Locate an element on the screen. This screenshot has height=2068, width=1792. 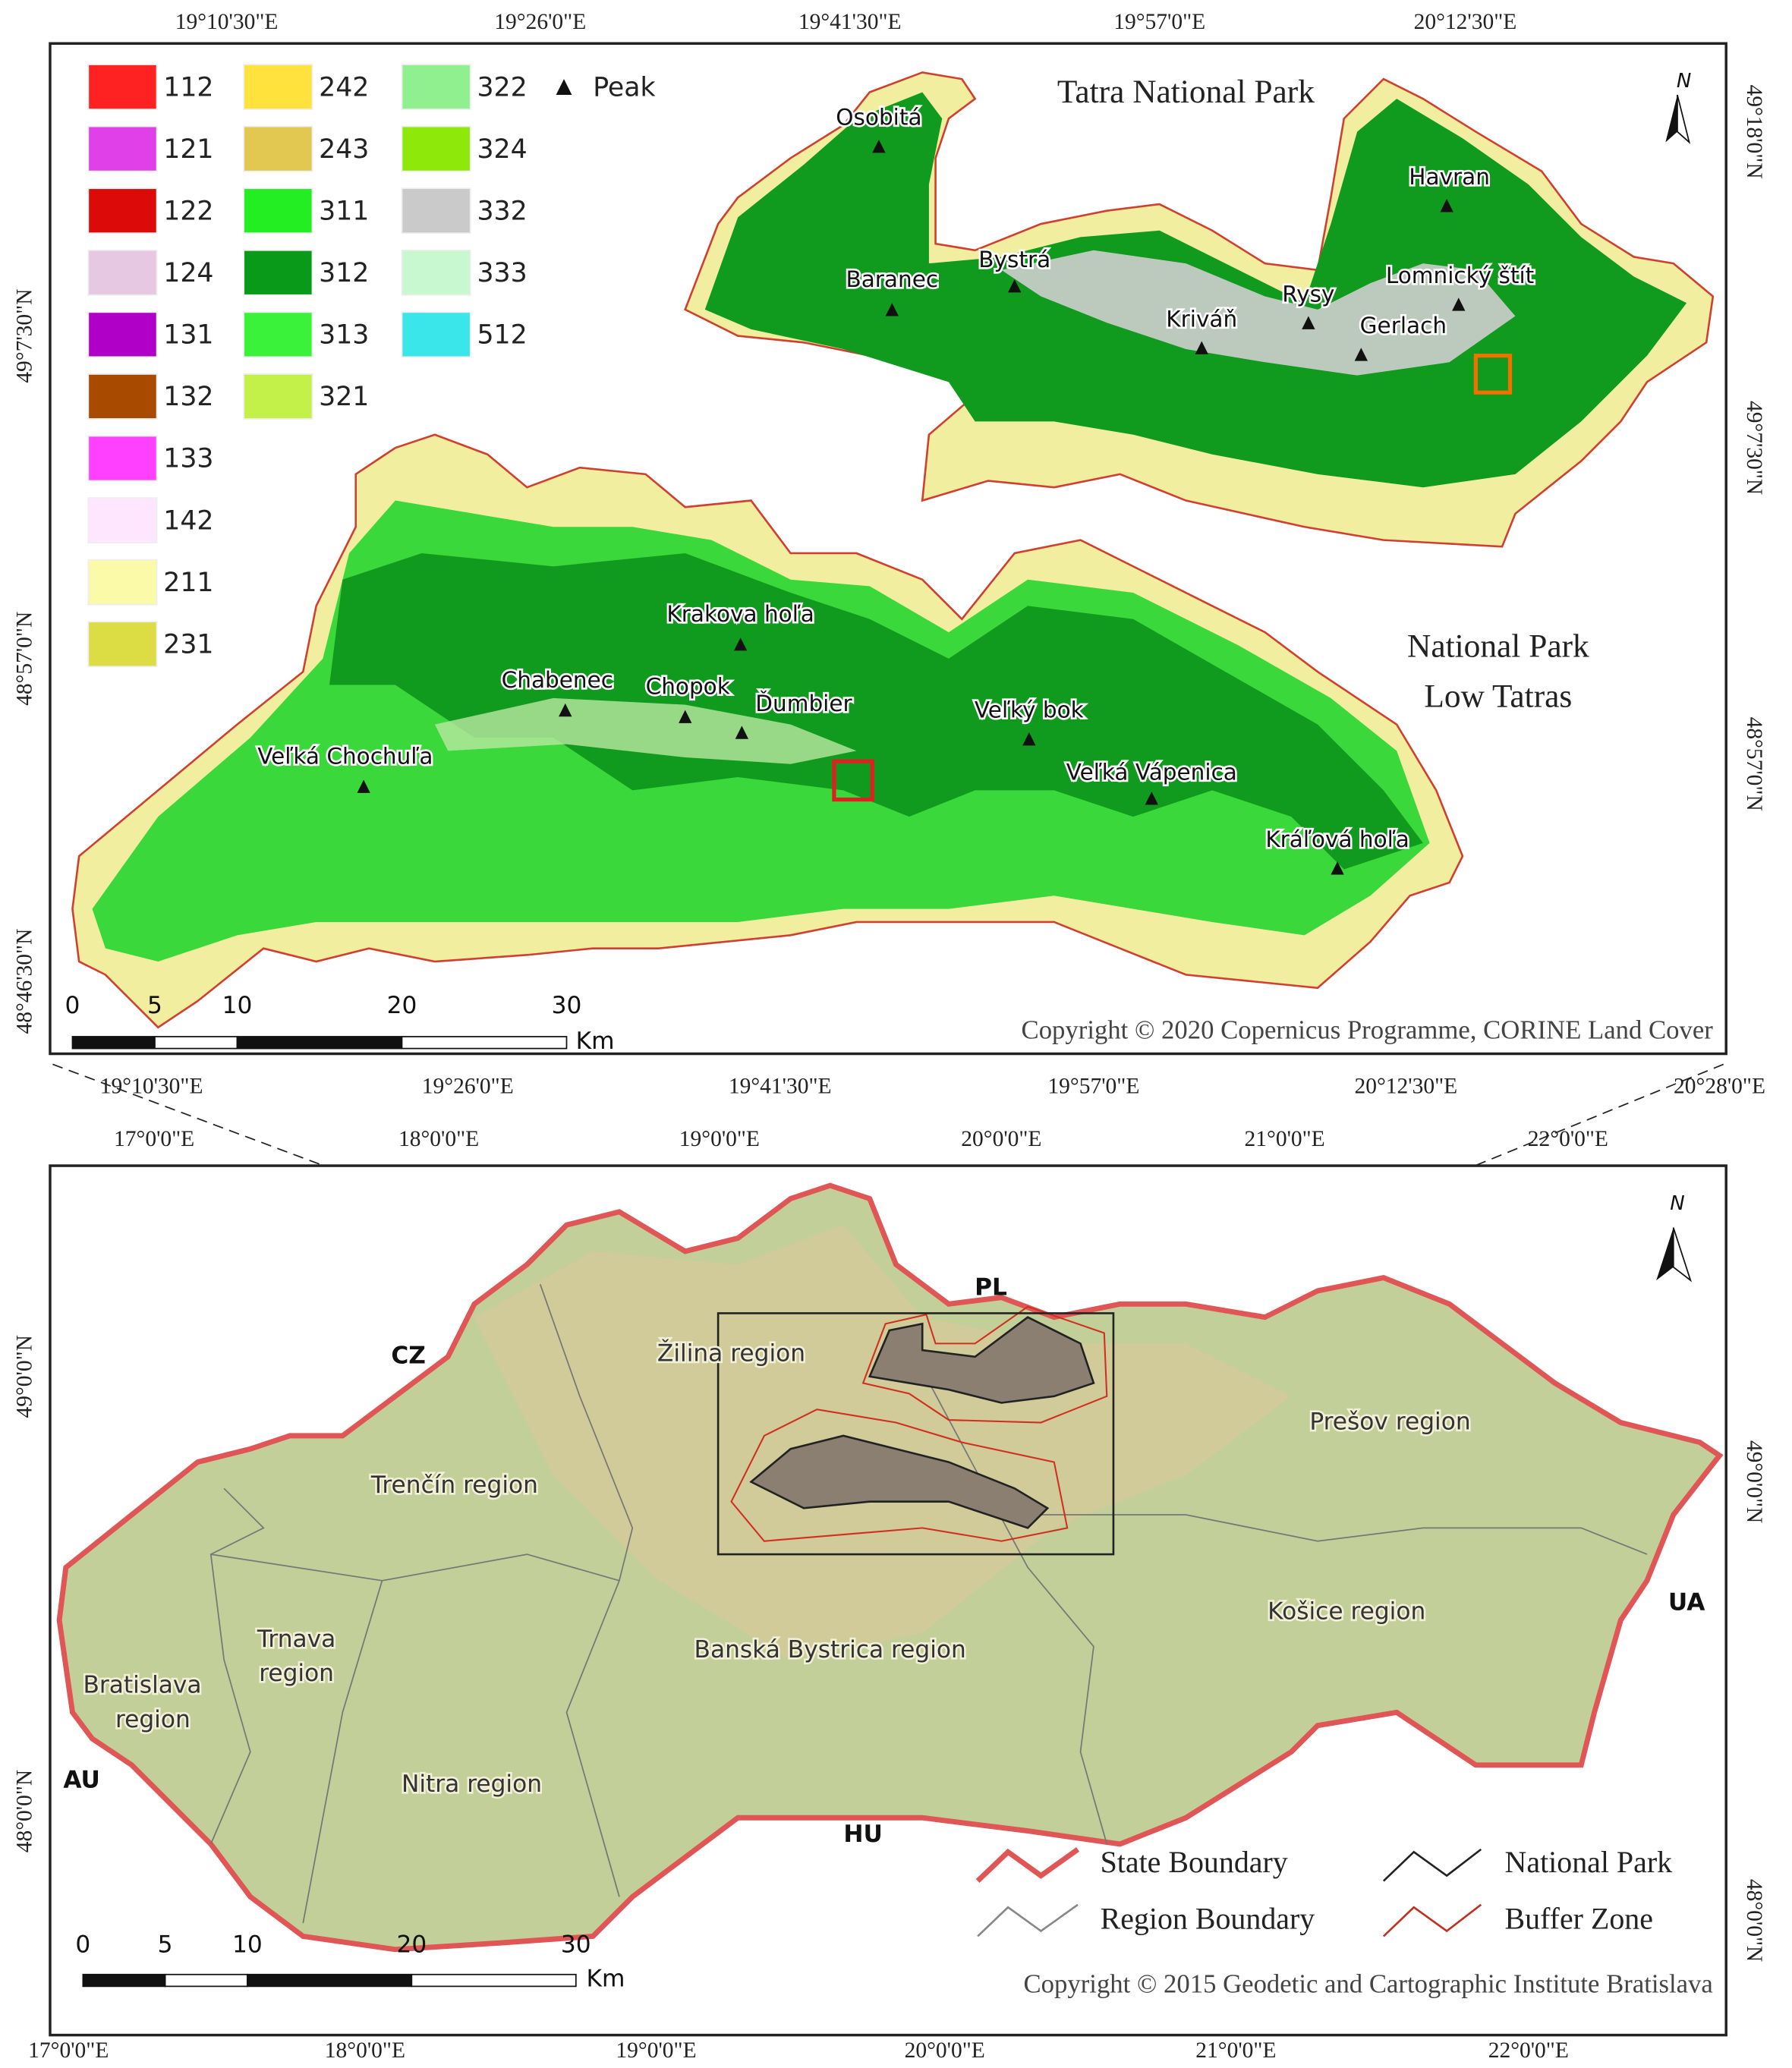
study-site-marker is located at coordinates (1493, 374).